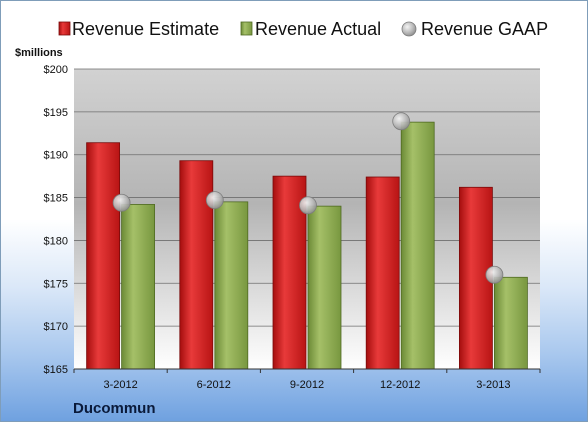 Image resolution: width=588 pixels, height=423 pixels. I want to click on x-tick-label: 3-2013, so click(493, 385).